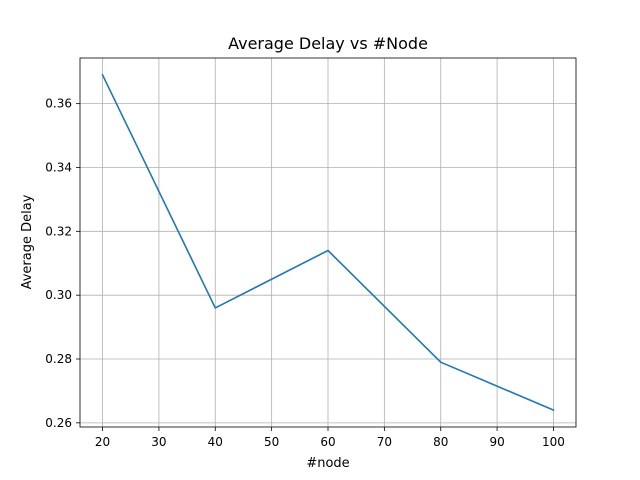 This screenshot has width=640, height=480. I want to click on y-axis-ticks: 0.26 0.28 0.30 0.32 0.34 0.36, so click(62, 263).